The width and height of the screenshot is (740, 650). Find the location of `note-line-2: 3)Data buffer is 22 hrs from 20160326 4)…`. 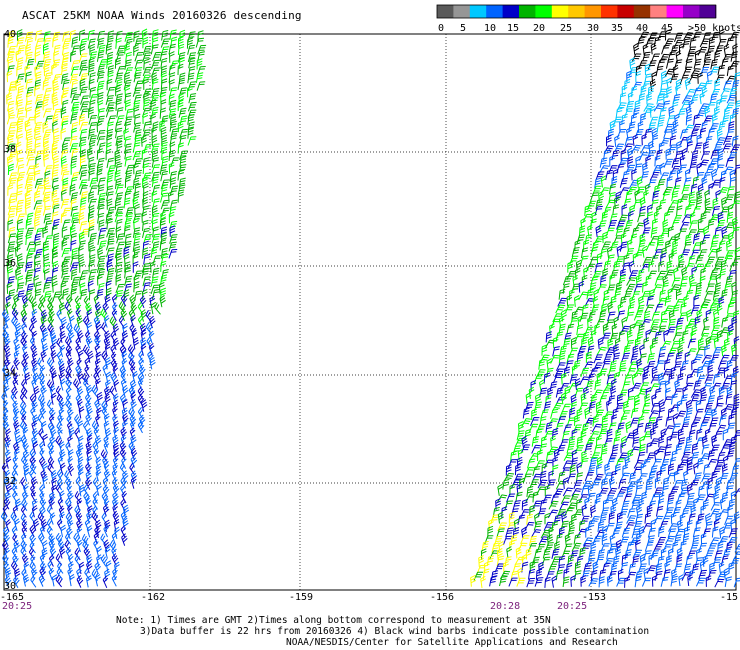

note-line-2: 3)Data buffer is 22 hrs from 20160326 4)… is located at coordinates (395, 631).